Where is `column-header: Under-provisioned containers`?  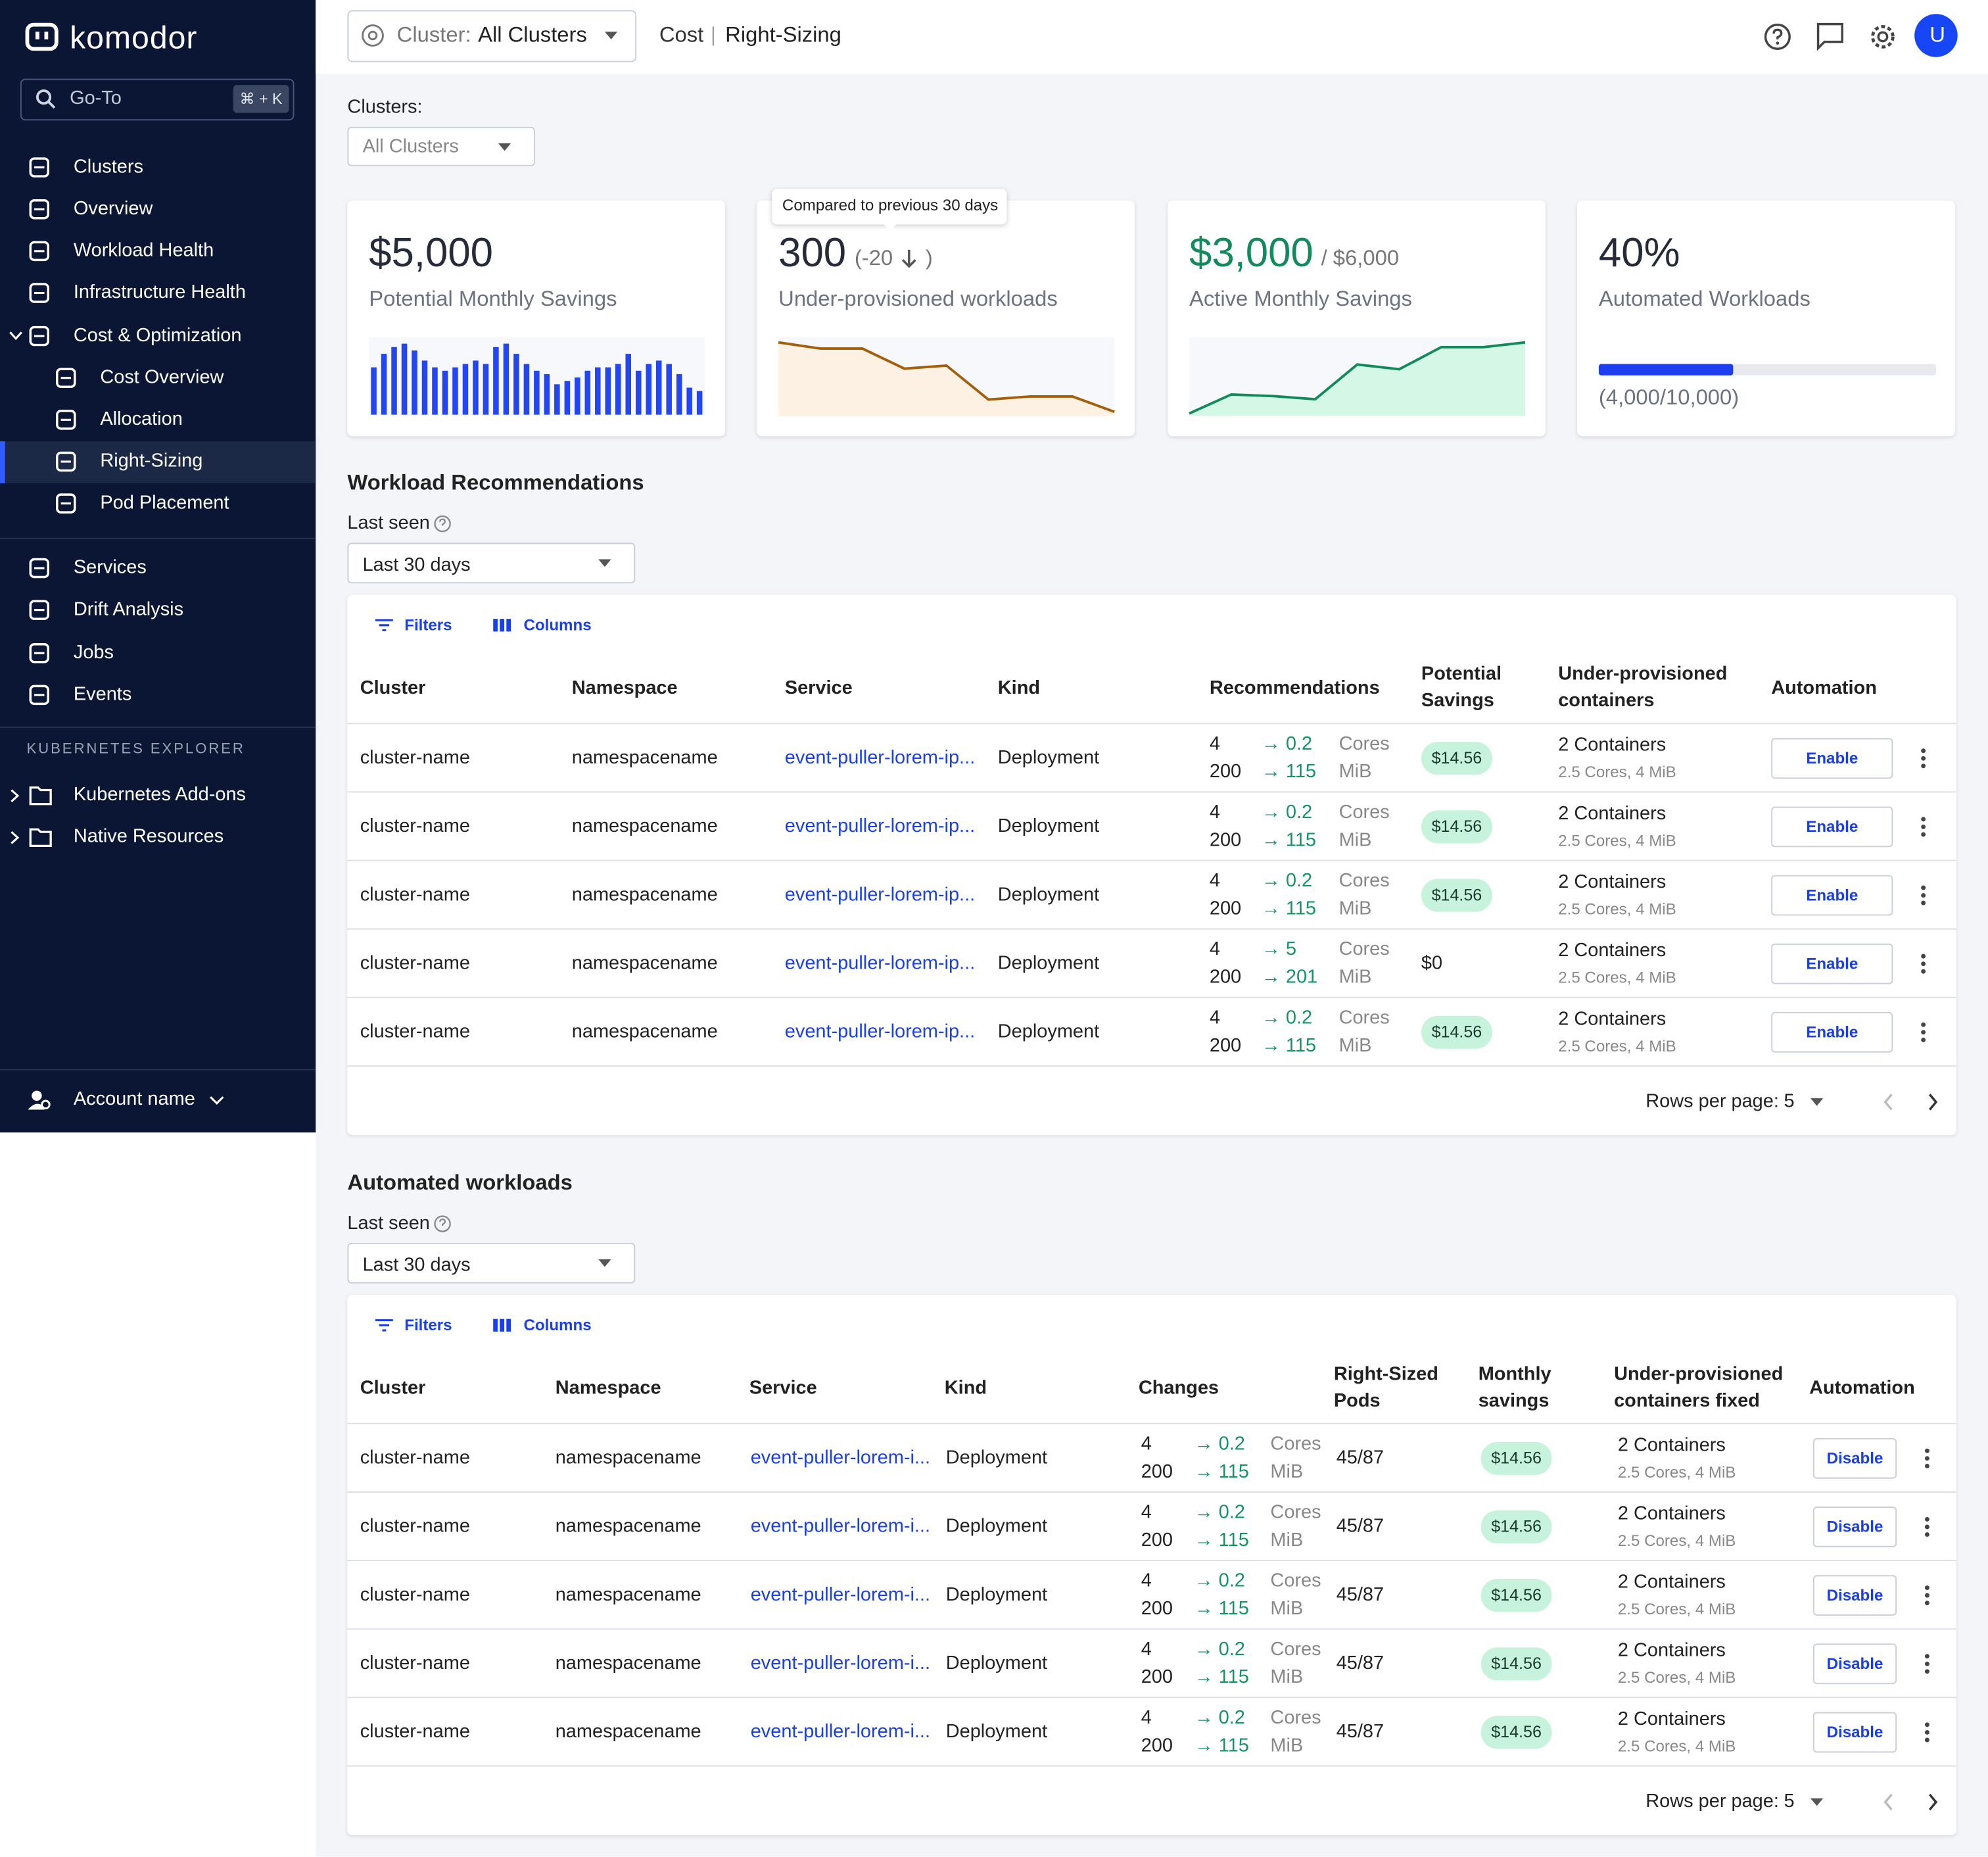
column-header: Under-provisioned containers is located at coordinates (1653, 687).